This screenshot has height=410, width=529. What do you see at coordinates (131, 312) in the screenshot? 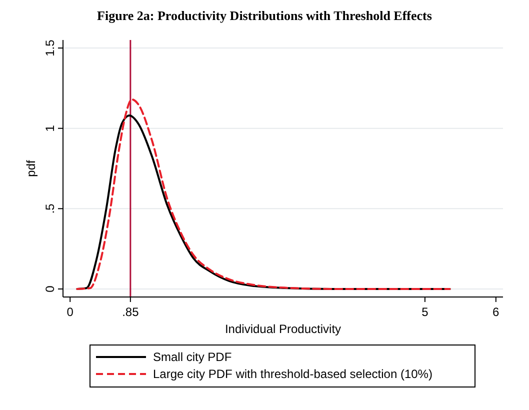
I see `x-tick-label: .85` at bounding box center [131, 312].